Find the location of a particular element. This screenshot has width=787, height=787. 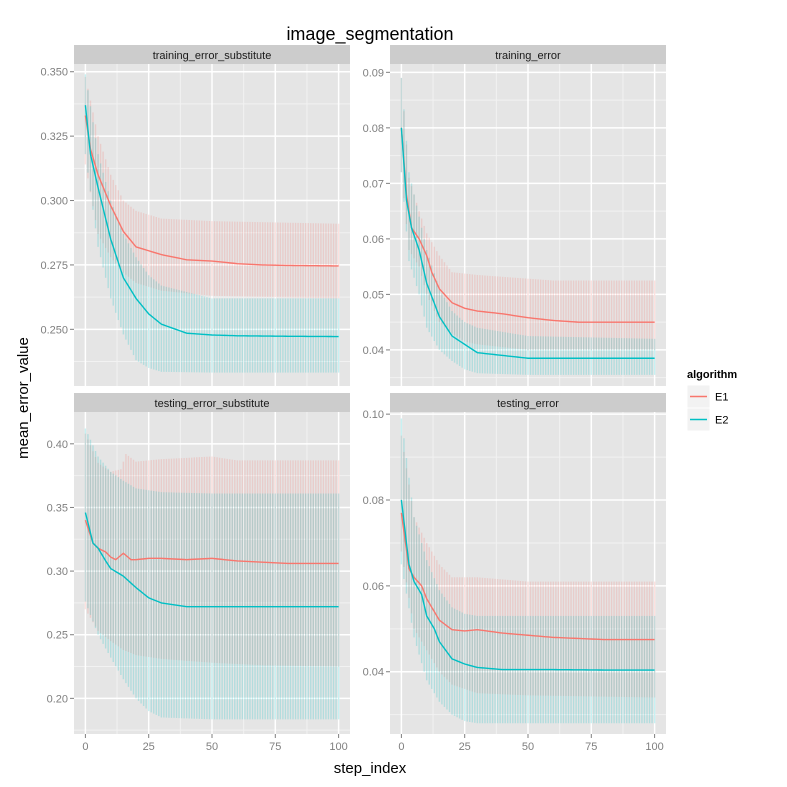

y-tick-label: 0.30 is located at coordinates (57, 572).